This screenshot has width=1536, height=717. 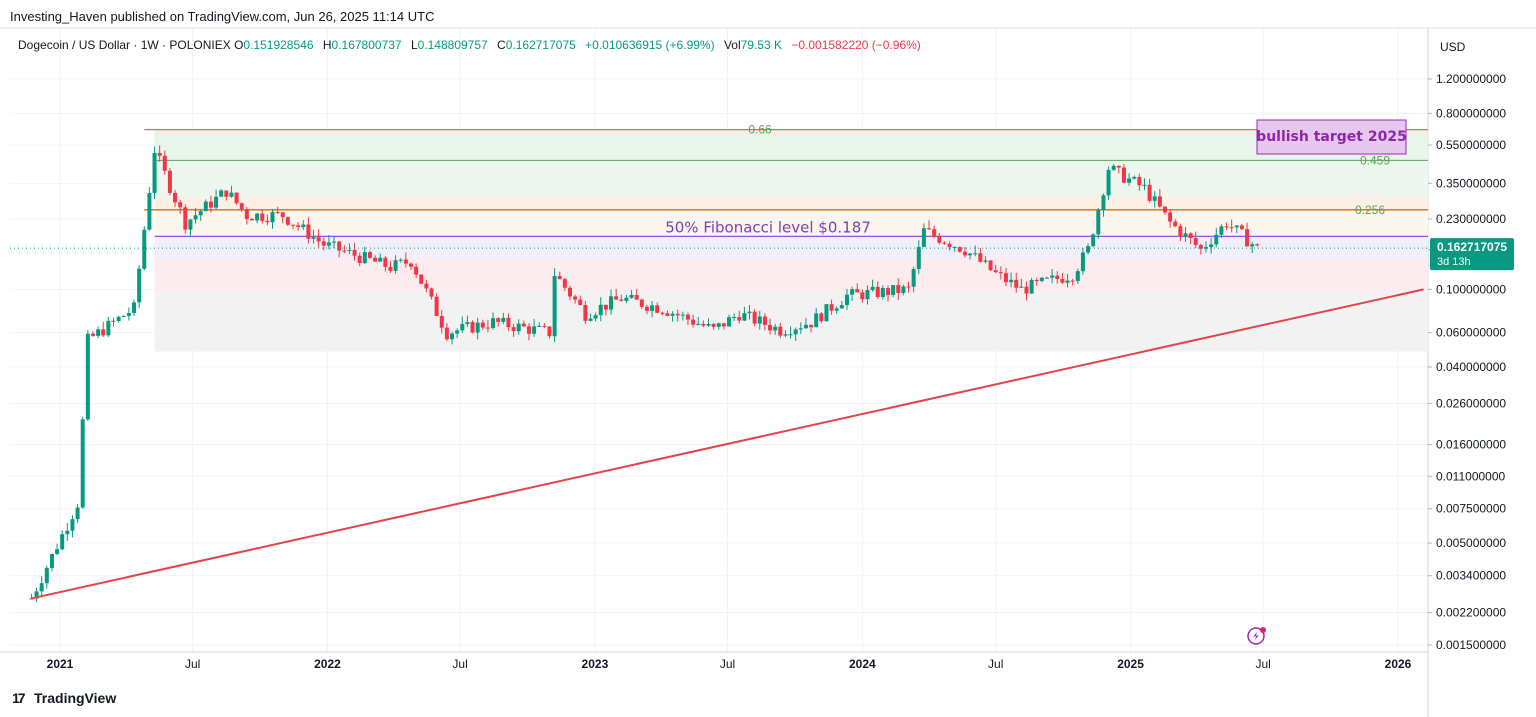 What do you see at coordinates (1453, 47) in the screenshot?
I see `currency-selector: USD` at bounding box center [1453, 47].